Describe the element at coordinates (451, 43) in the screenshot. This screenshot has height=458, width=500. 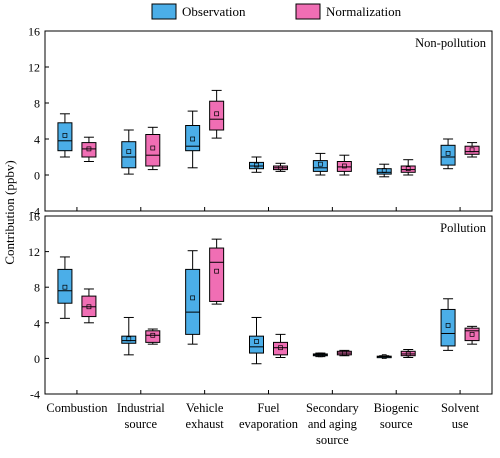
I see `panel-title-0: Non-pollution` at that location.